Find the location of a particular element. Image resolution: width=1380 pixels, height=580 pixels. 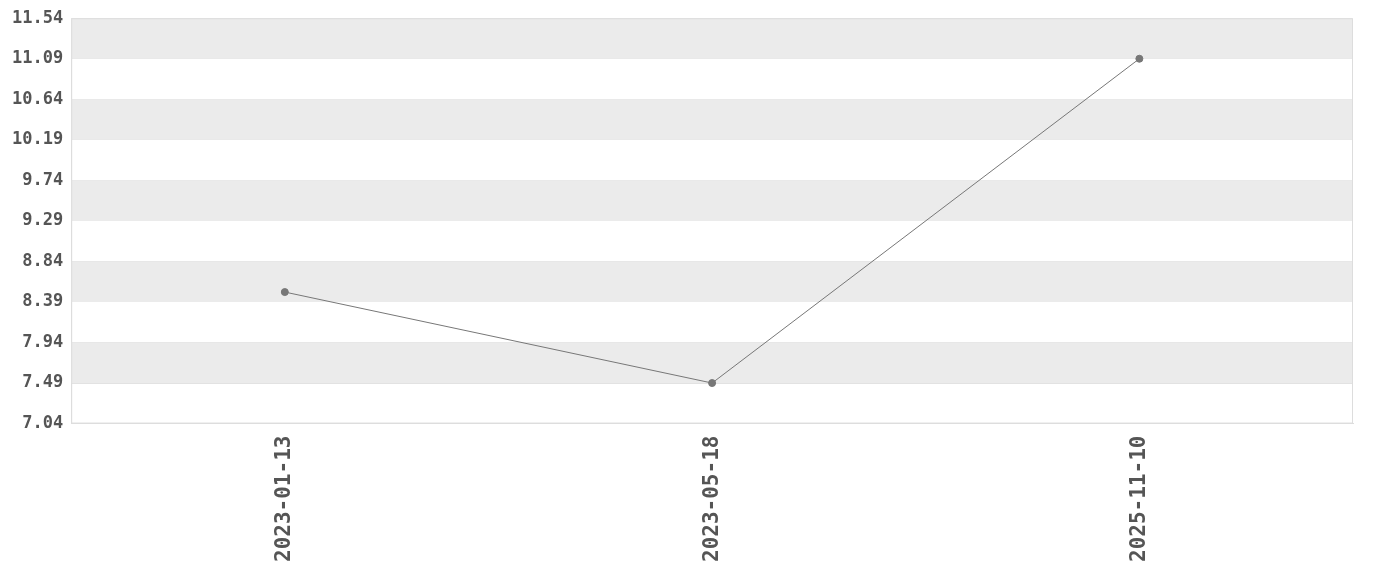

y-tick-label: 10.19 is located at coordinates (37, 138).